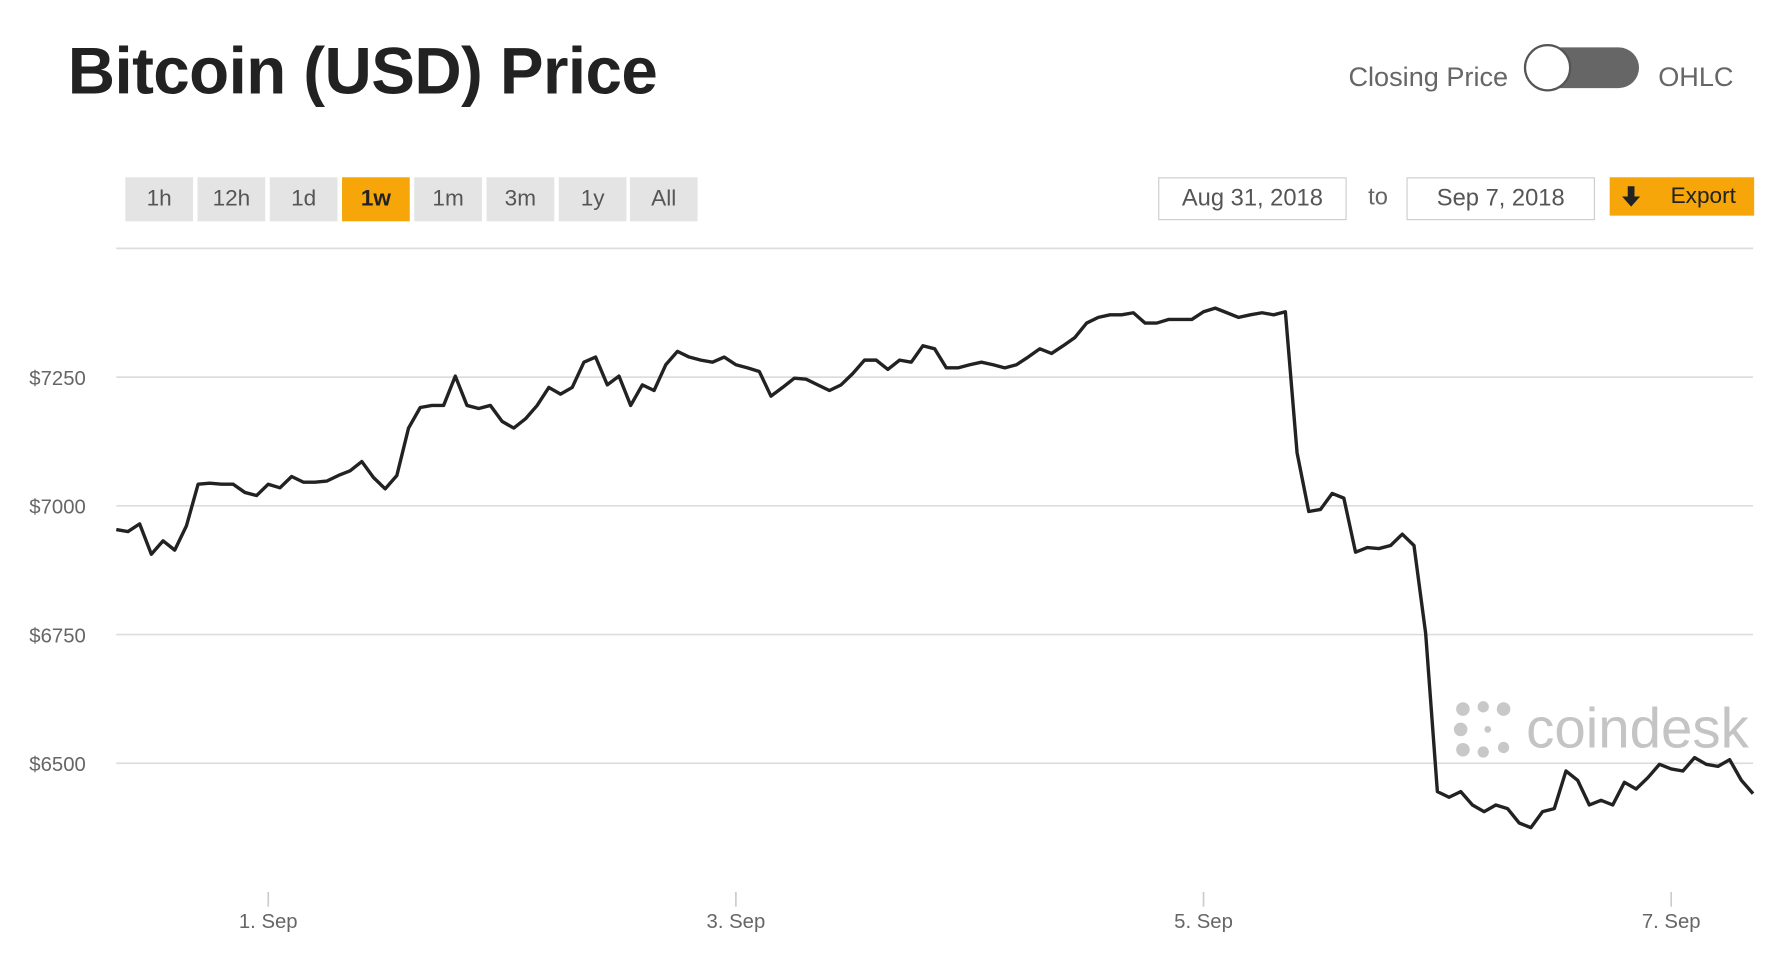  Describe the element at coordinates (57, 508) in the screenshot. I see `y-tick-label: $7000` at that location.